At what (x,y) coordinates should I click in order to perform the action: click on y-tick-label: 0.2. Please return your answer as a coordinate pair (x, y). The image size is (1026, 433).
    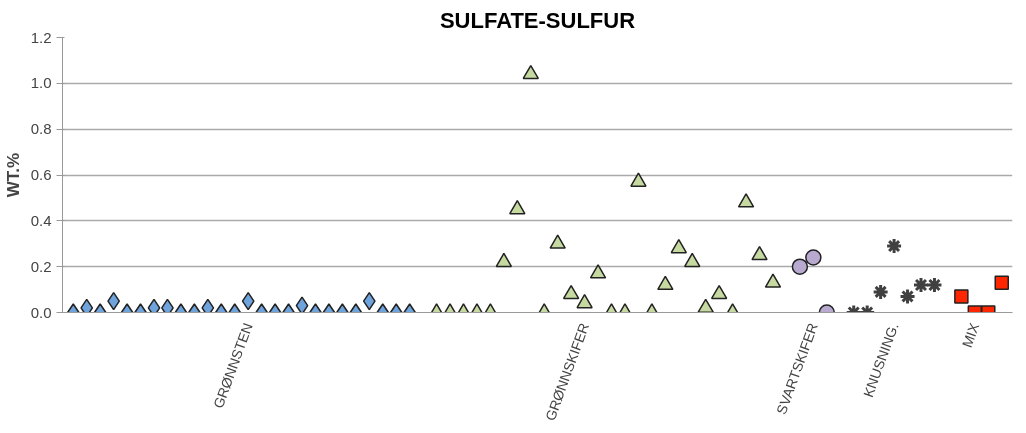
    Looking at the image, I should click on (41, 266).